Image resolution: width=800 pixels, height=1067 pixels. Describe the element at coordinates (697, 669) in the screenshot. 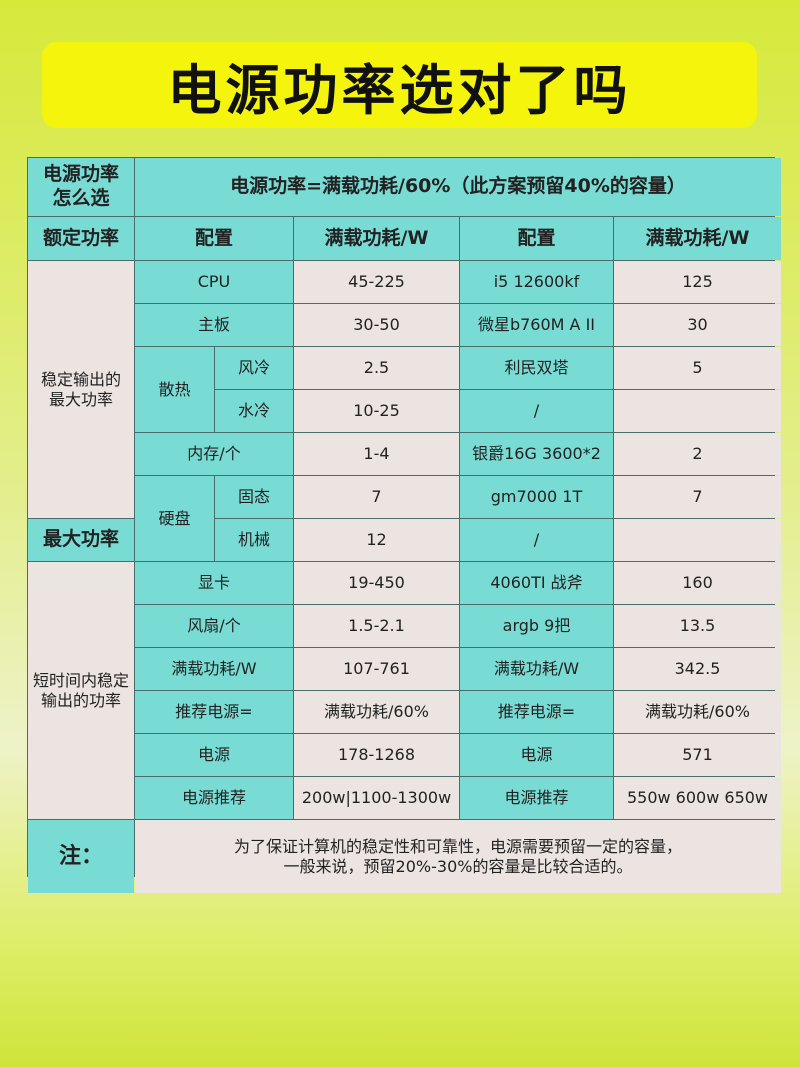

I see `cell-watt: 342.5` at that location.